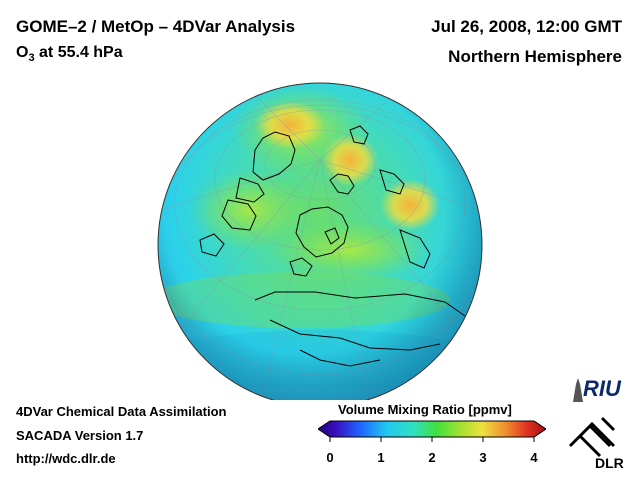 The height and width of the screenshot is (480, 640). Describe the element at coordinates (31, 58) in the screenshot. I see `species-subscript: 3` at that location.